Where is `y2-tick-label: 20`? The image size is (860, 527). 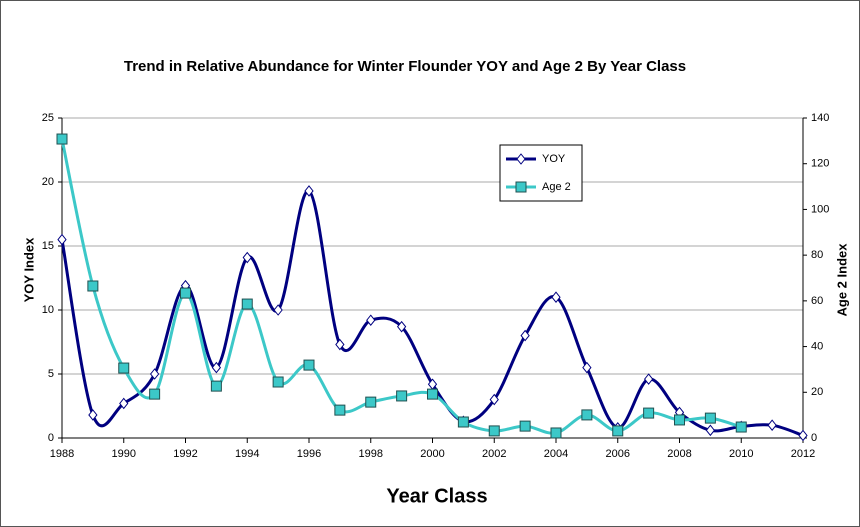
y2-tick-label: 20 is located at coordinates (817, 392).